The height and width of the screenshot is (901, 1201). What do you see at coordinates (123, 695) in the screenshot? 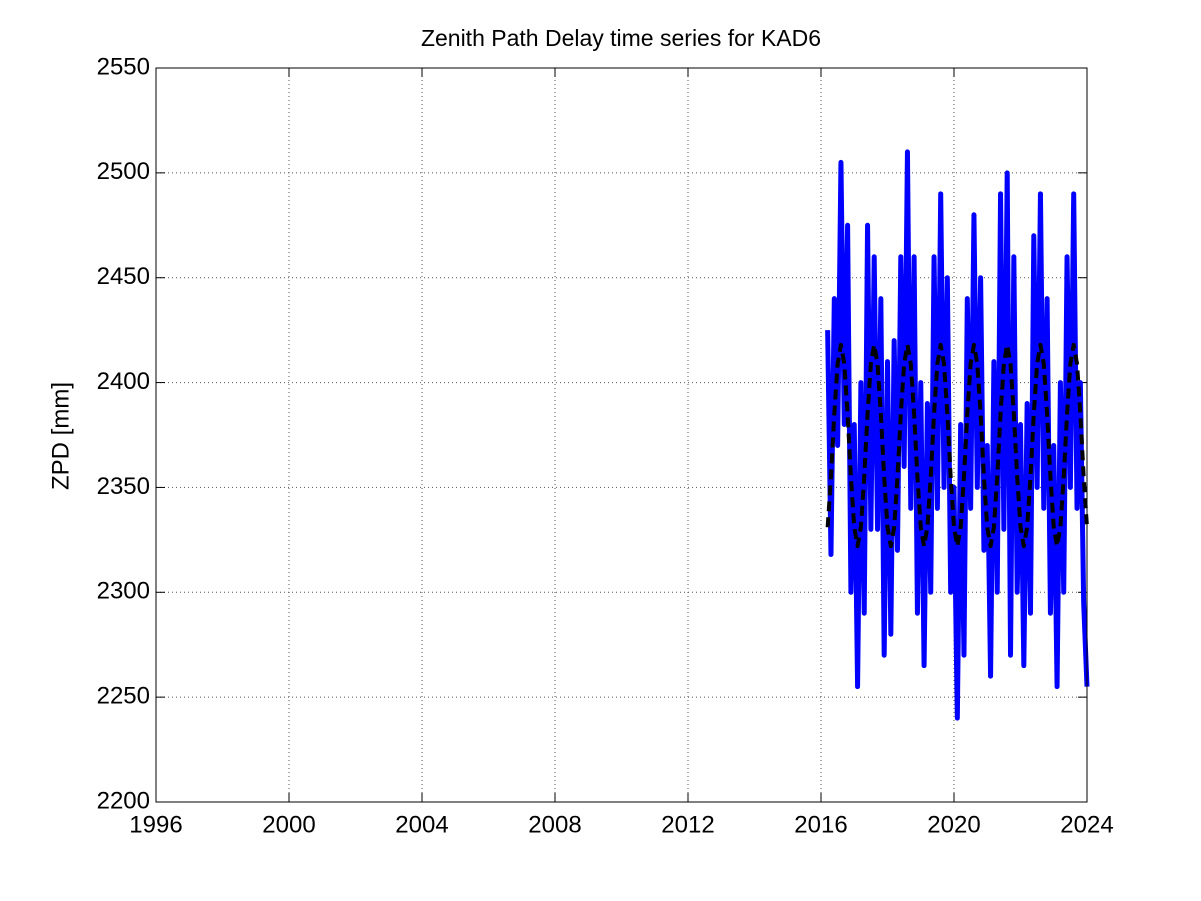
I see `y-tick-label: 2250` at bounding box center [123, 695].